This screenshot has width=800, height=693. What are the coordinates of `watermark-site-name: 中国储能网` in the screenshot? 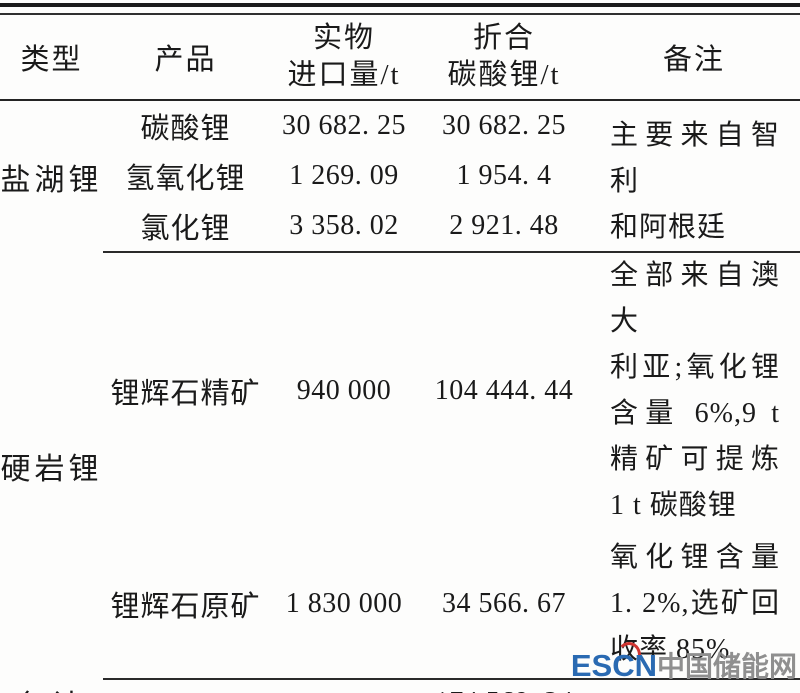 It's located at (726, 666).